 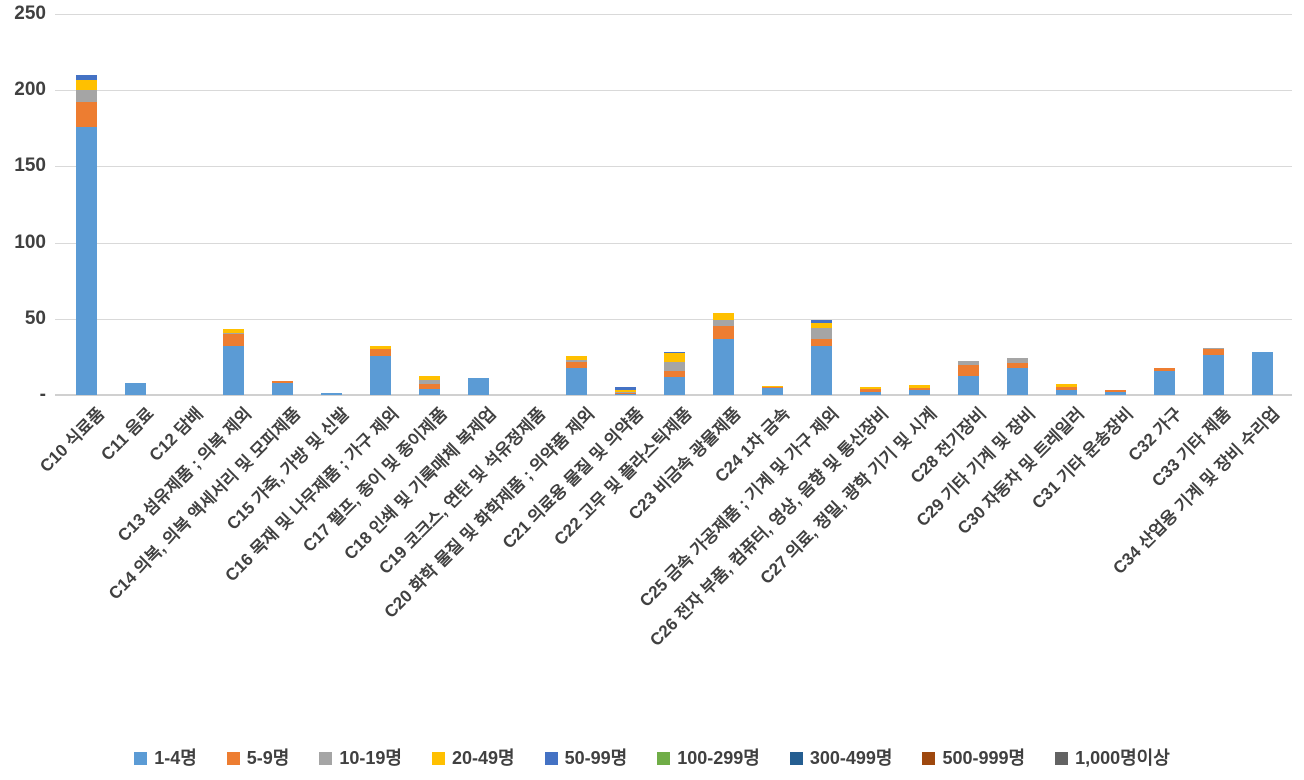 I want to click on y-tick-label: 150, so click(x=30, y=166).